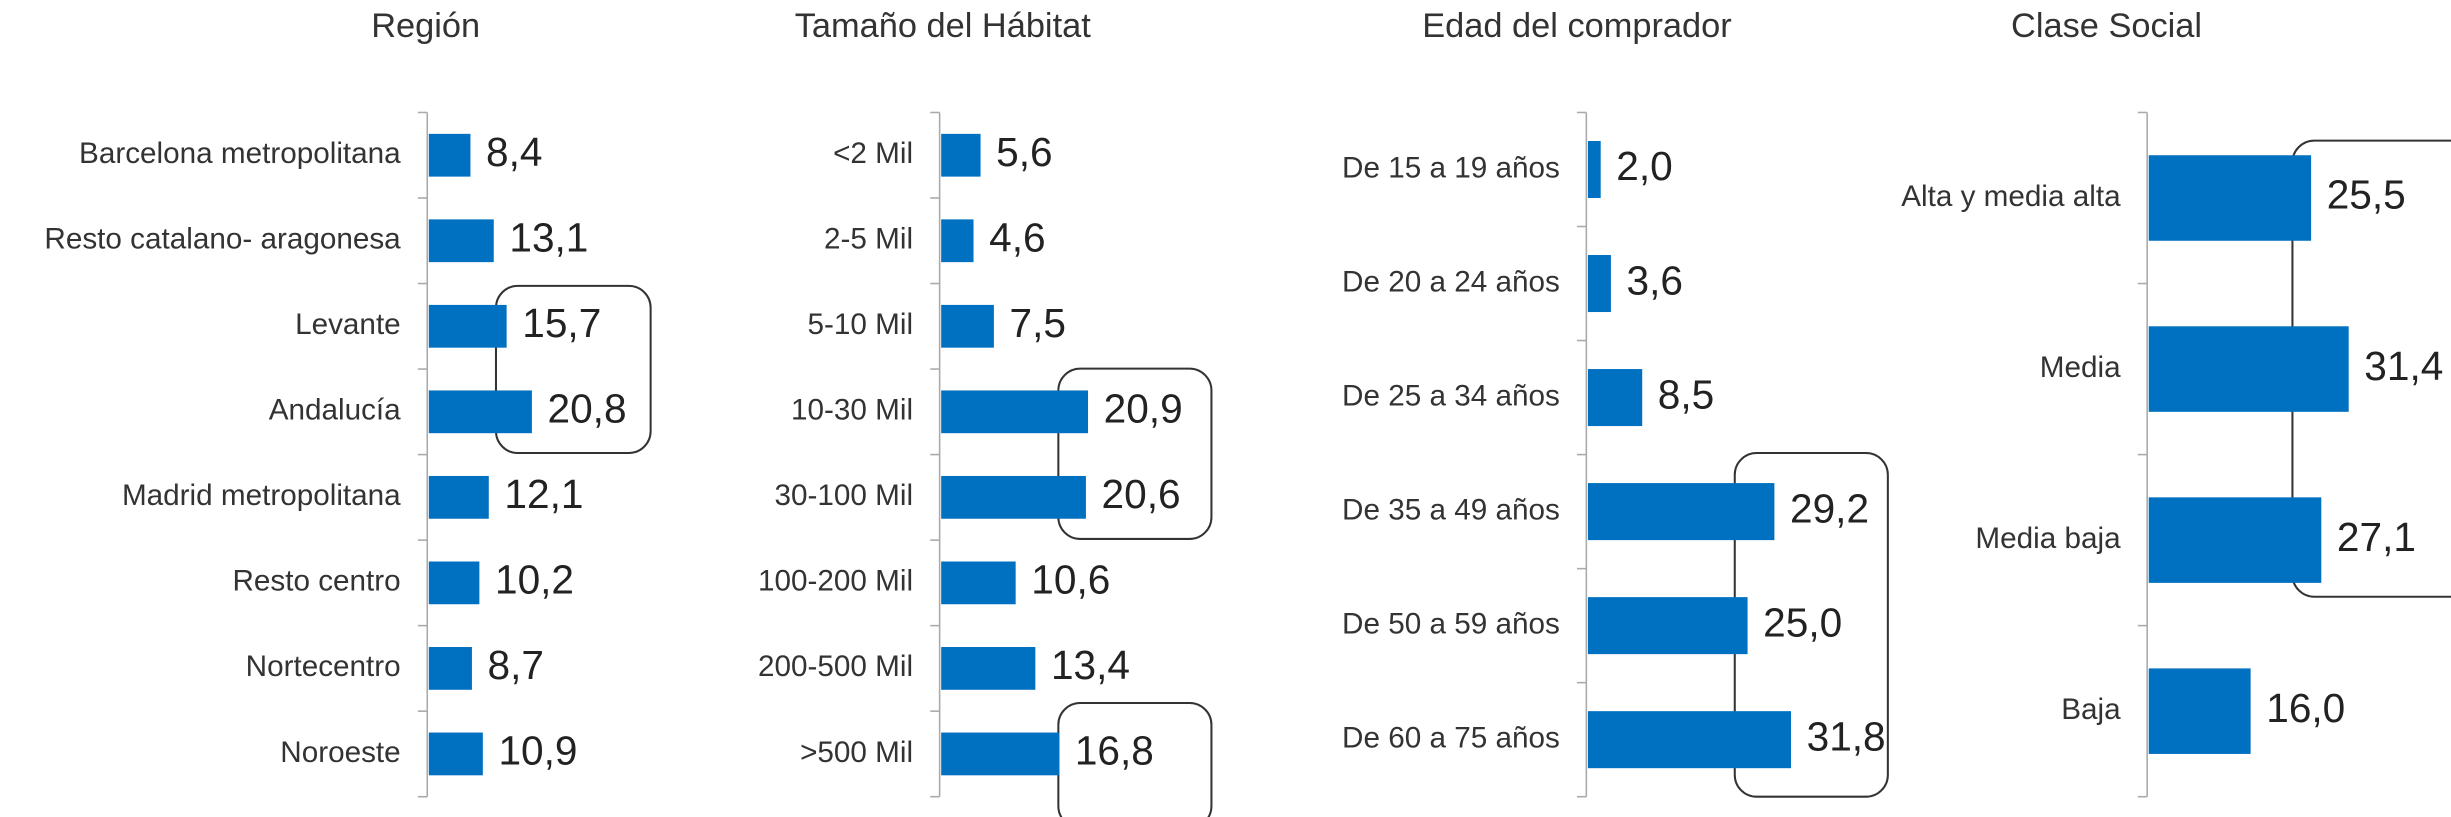 The image size is (2451, 817). Describe the element at coordinates (222, 239) in the screenshot. I see `category-label: Resto catalano- aragonesa` at that location.